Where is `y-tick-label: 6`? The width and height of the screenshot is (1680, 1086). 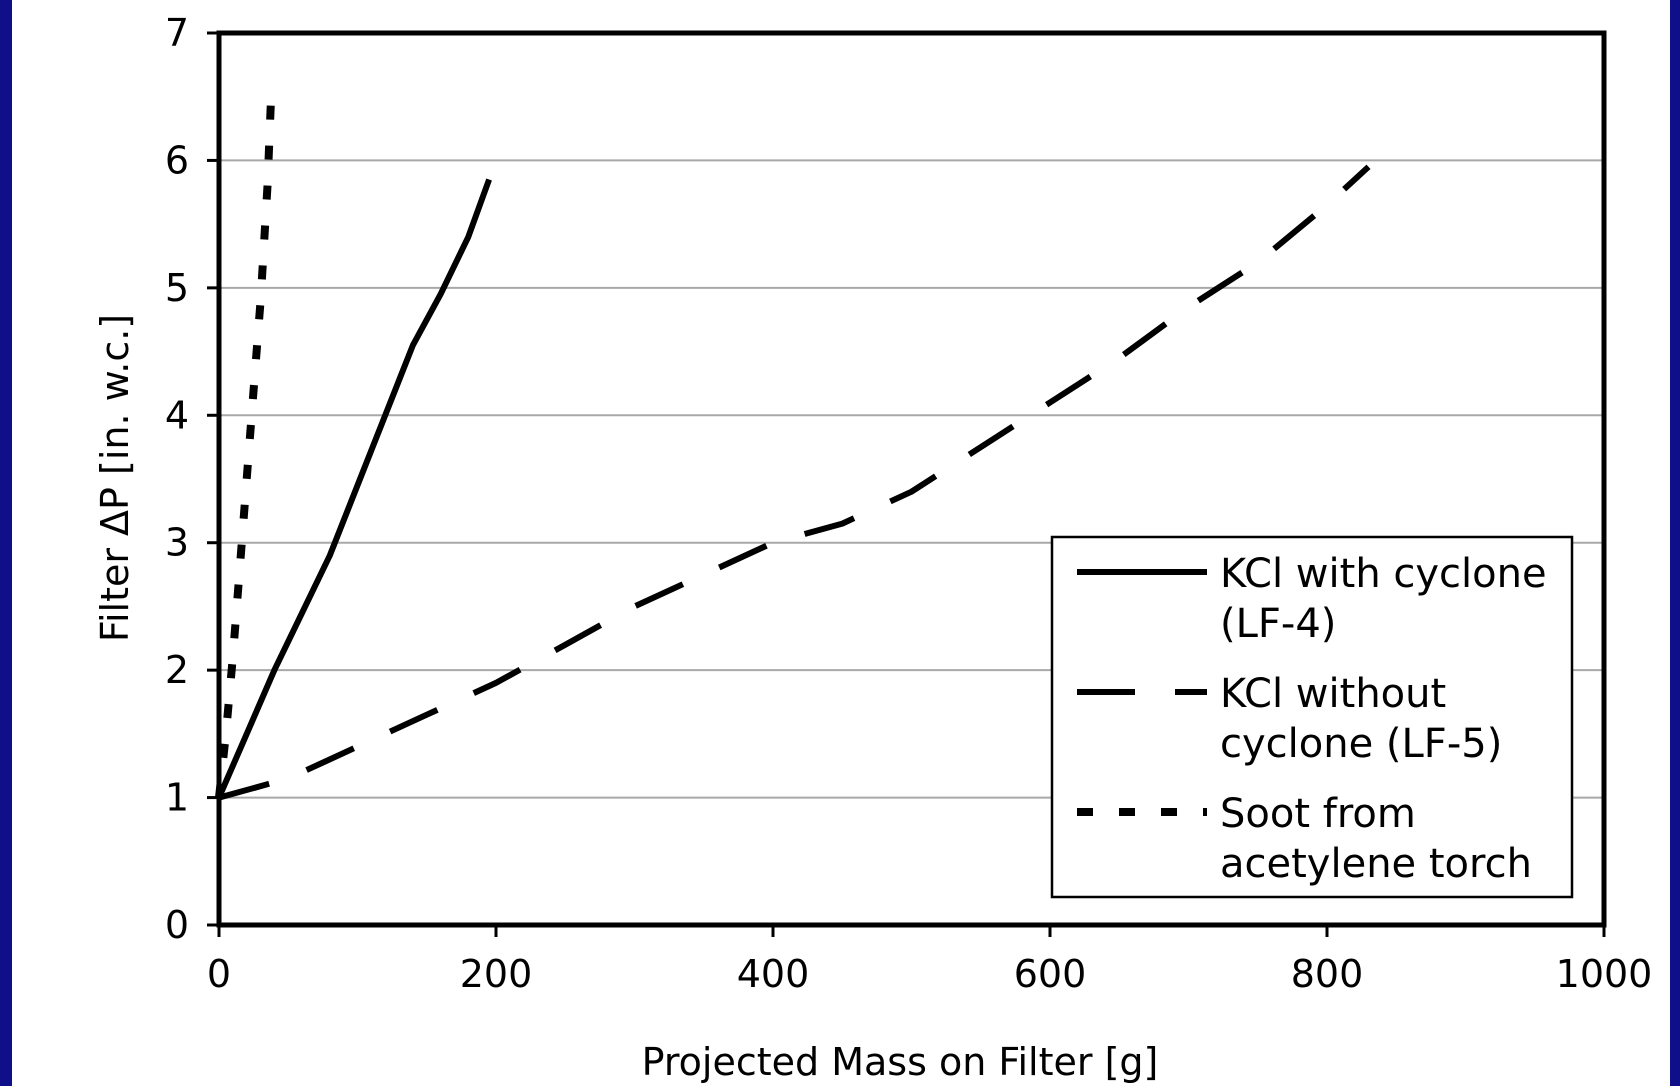 y-tick-label: 6 is located at coordinates (177, 160).